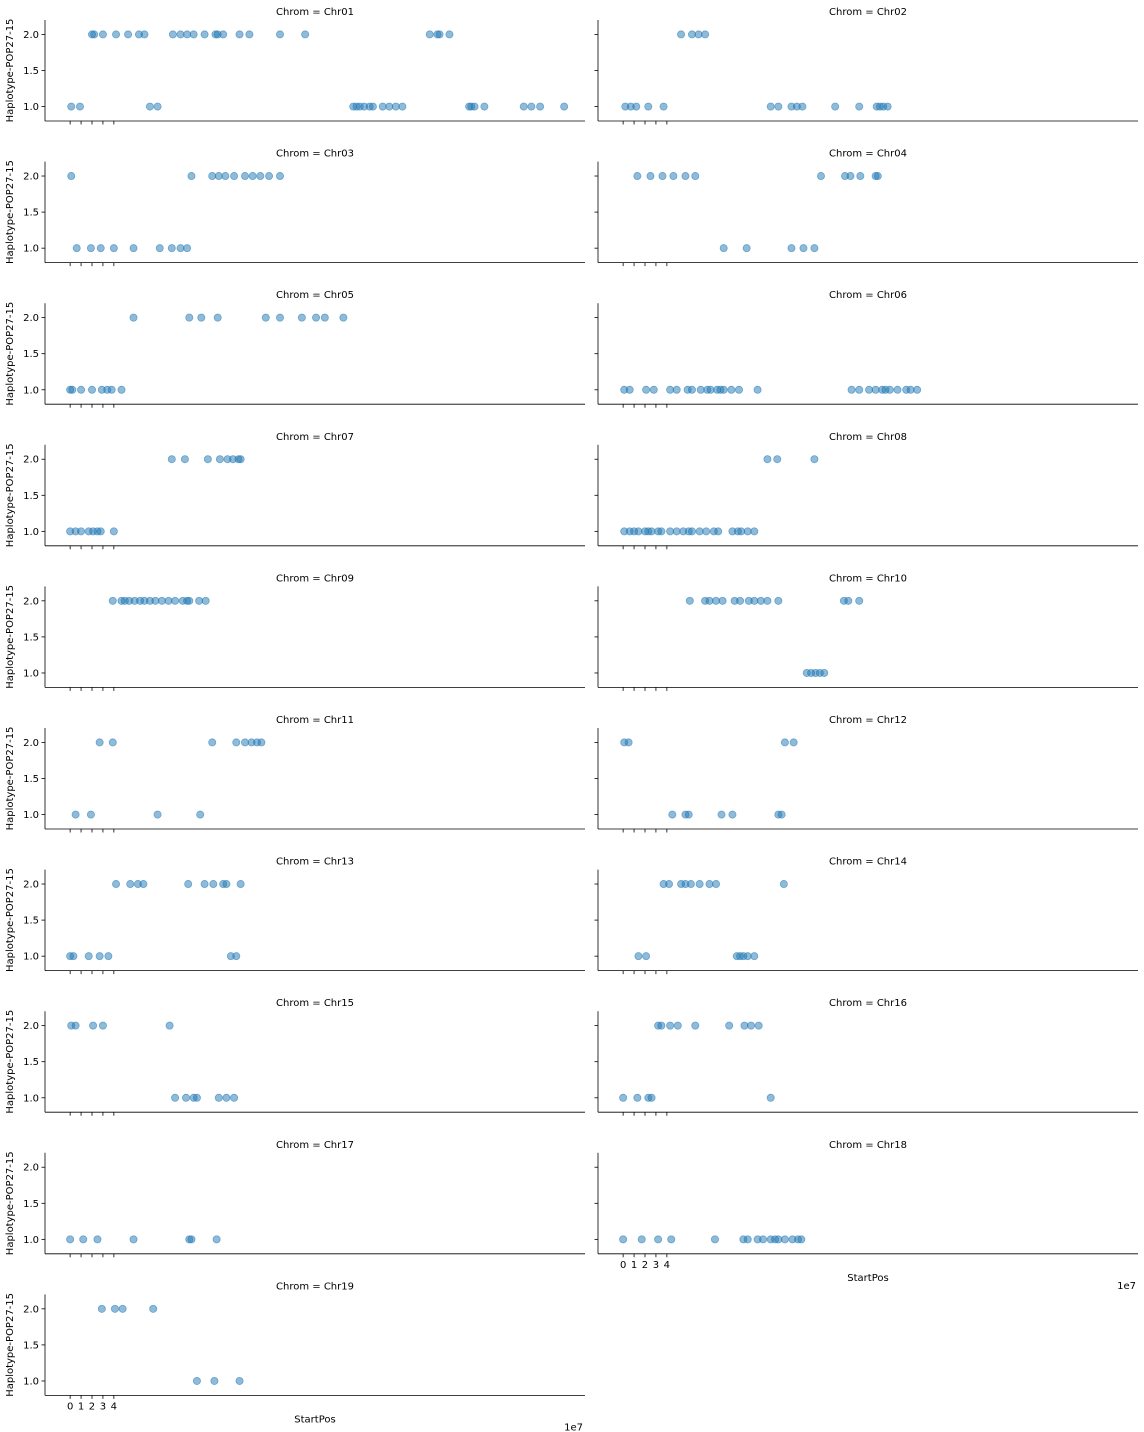  Describe the element at coordinates (315, 154) in the screenshot. I see `panel-title: Chrom = Chr03` at that location.